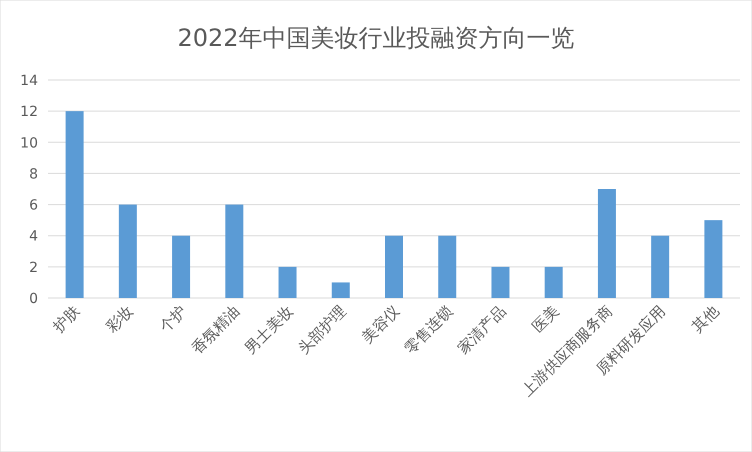 This screenshot has width=752, height=452. What do you see at coordinates (376, 38) in the screenshot?
I see `chart-title: 2022年中国美妆行业投融资方向一览` at bounding box center [376, 38].